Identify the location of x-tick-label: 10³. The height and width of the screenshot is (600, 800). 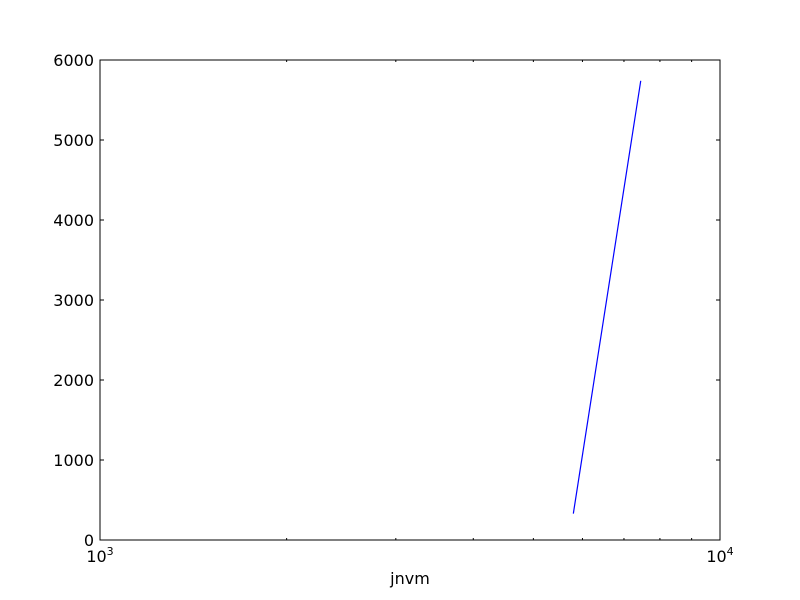
(99, 555).